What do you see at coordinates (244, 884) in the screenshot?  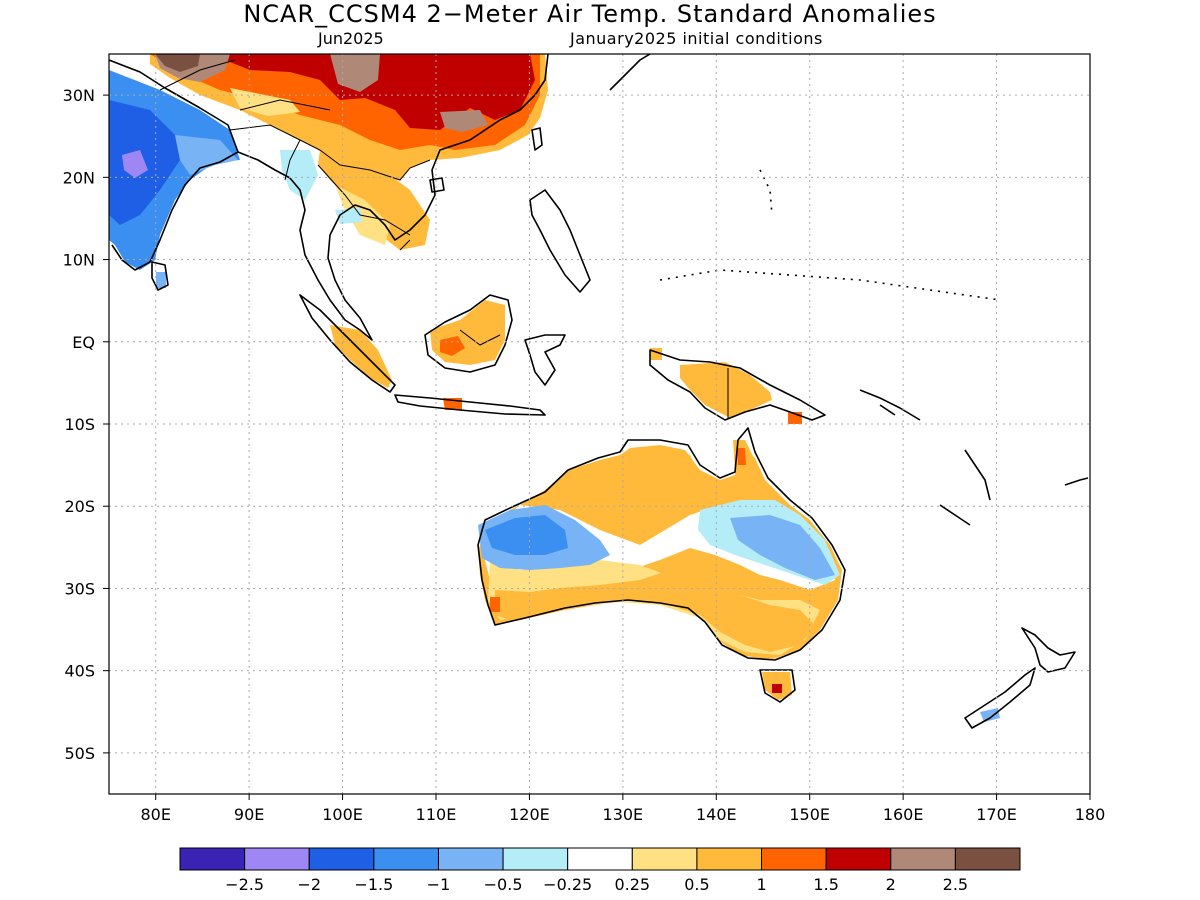 I see `colorbar-label: −2.5` at bounding box center [244, 884].